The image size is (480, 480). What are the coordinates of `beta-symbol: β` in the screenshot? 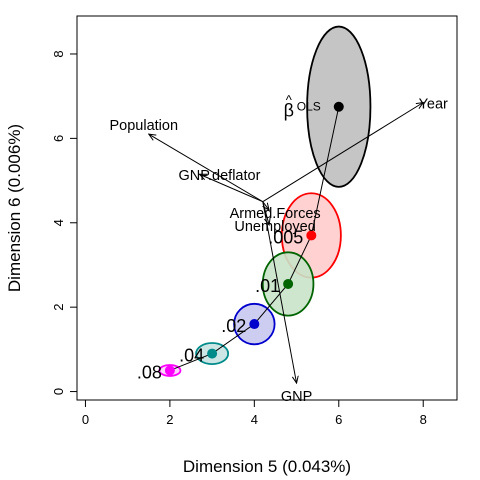 It's located at (289, 111).